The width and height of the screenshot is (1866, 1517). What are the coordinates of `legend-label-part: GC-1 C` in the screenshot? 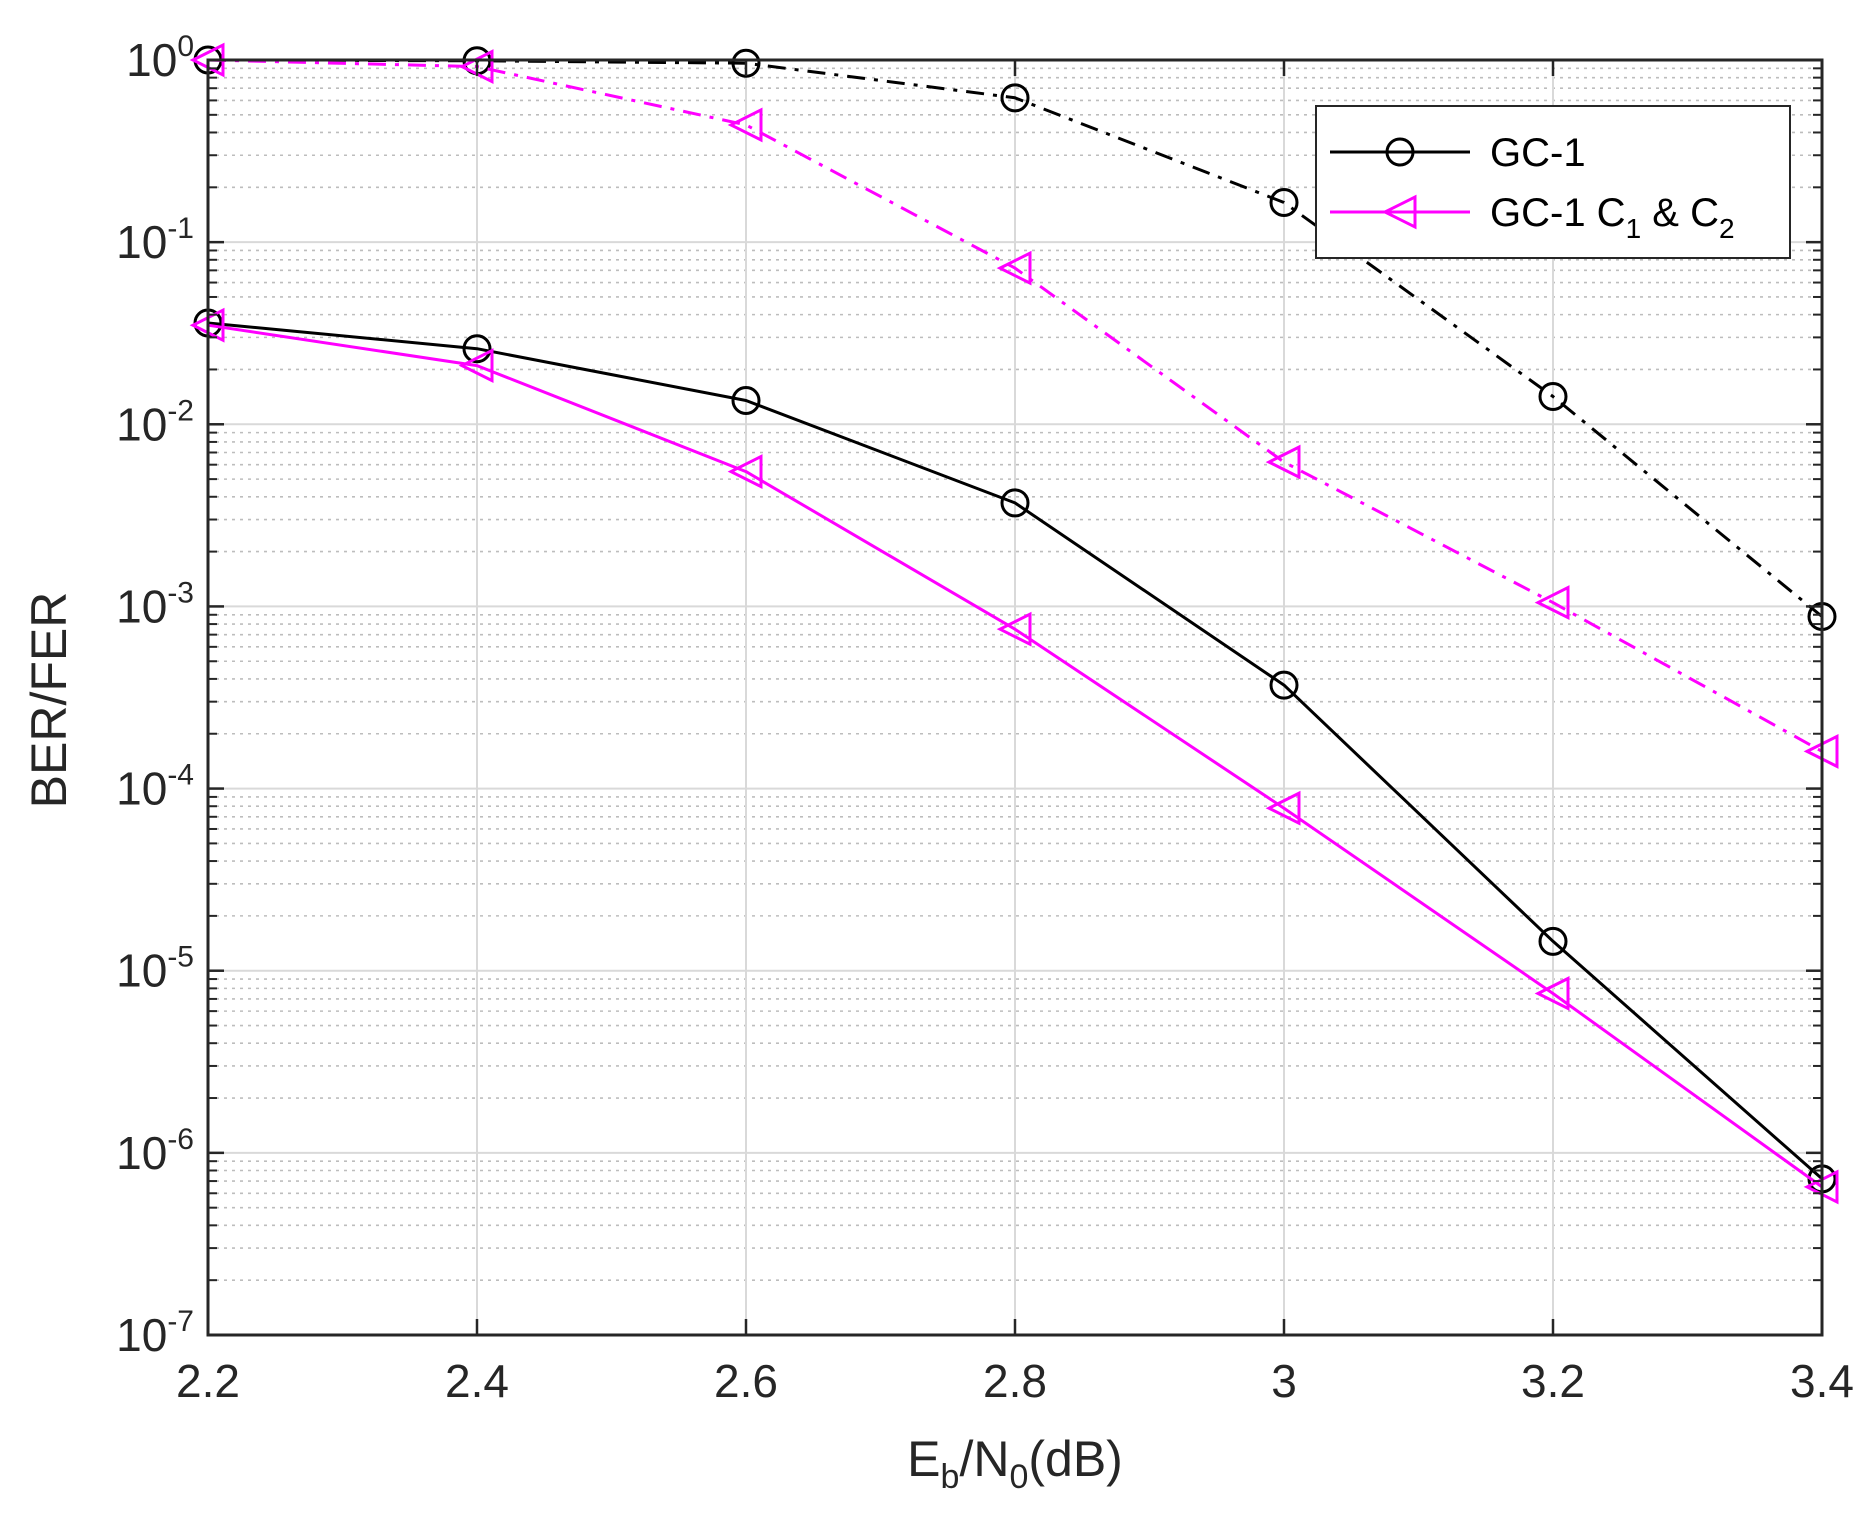 It's located at (1558, 213).